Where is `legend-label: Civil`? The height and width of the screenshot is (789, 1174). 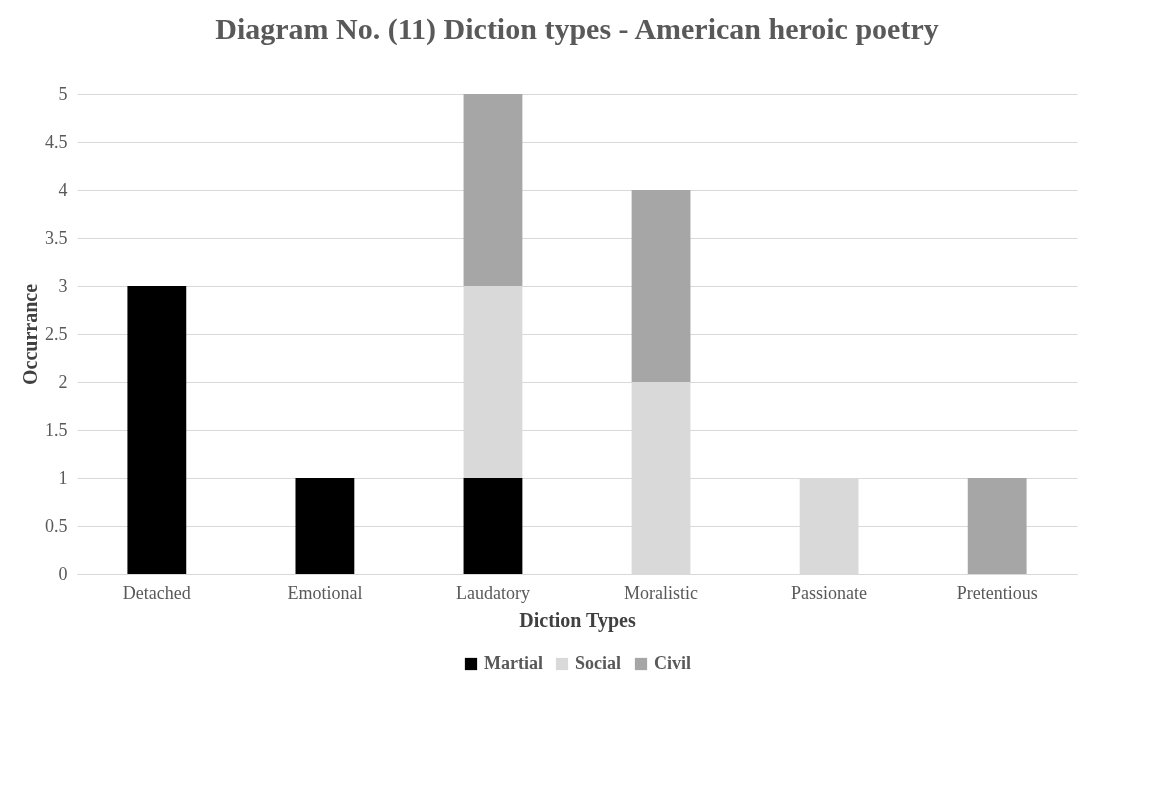
legend-label: Civil is located at coordinates (673, 663).